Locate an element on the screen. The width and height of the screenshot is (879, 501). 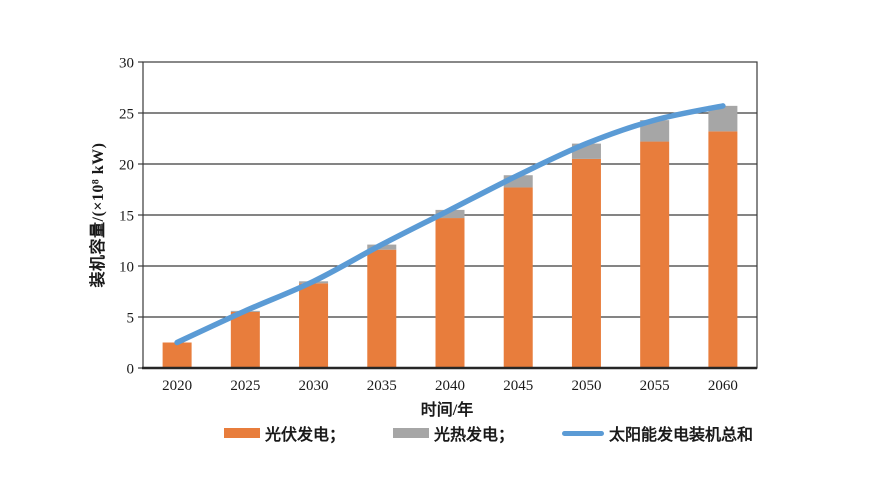
legend-item-csp: 光热发电； is located at coordinates (453, 433).